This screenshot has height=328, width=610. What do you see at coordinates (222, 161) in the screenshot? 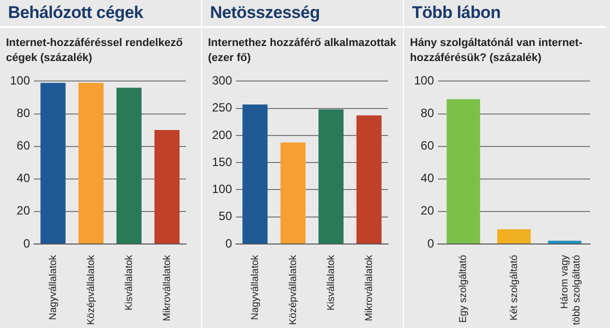
I see `y-tick-label: 150` at bounding box center [222, 161].